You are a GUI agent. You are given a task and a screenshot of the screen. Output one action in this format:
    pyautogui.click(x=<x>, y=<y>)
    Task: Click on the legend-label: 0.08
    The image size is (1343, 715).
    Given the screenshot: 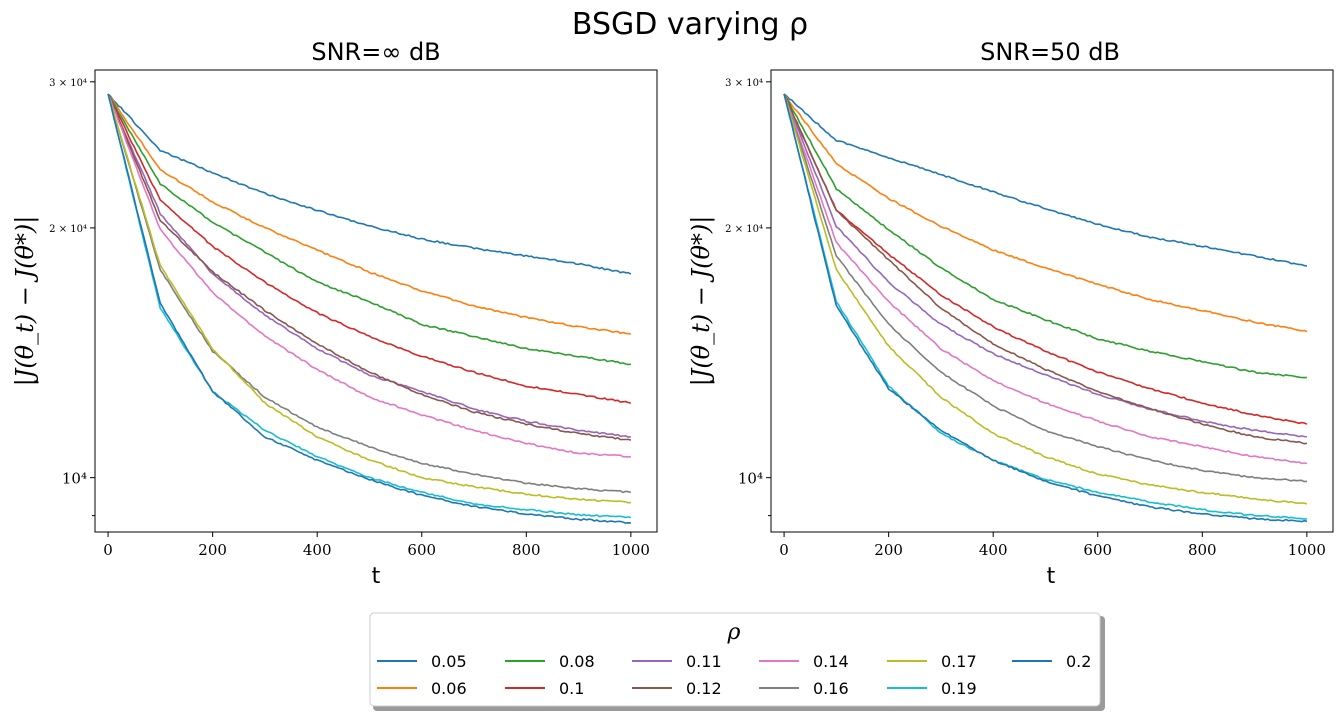 What is the action you would take?
    pyautogui.click(x=577, y=661)
    